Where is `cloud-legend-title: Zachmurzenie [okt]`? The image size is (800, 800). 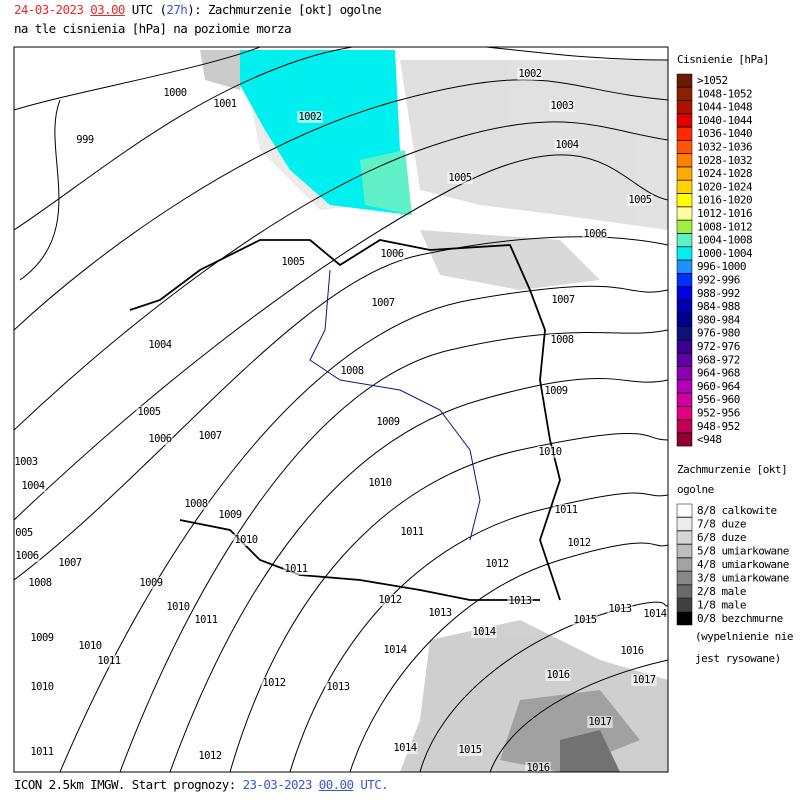 cloud-legend-title: Zachmurzenie [okt] is located at coordinates (732, 469).